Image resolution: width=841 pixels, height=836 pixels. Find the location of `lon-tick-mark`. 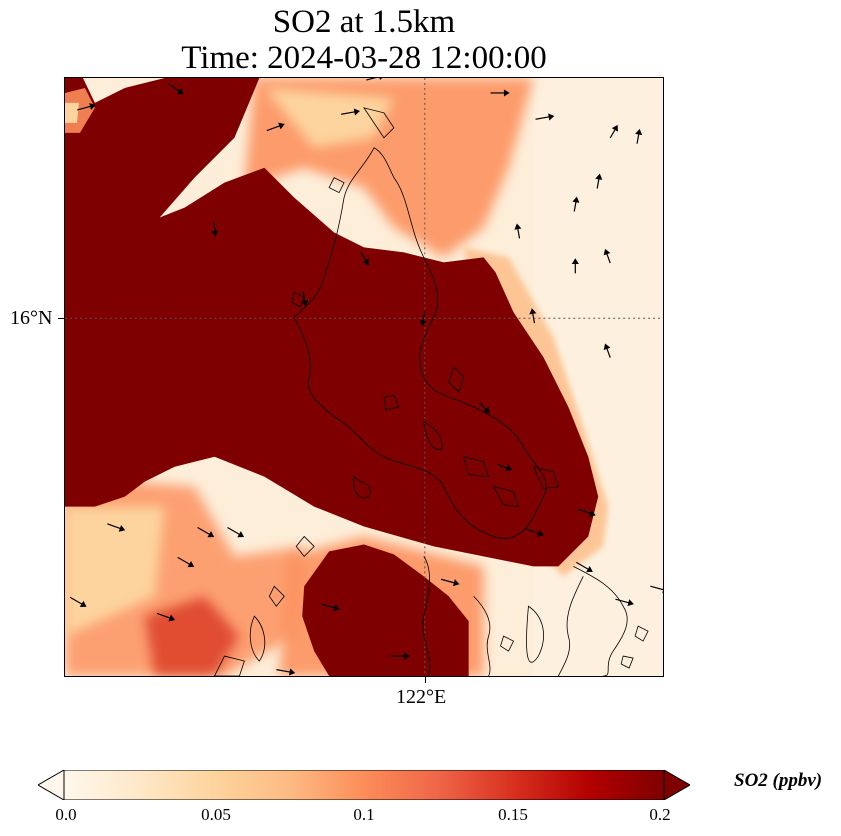

lon-tick-mark is located at coordinates (425, 680).